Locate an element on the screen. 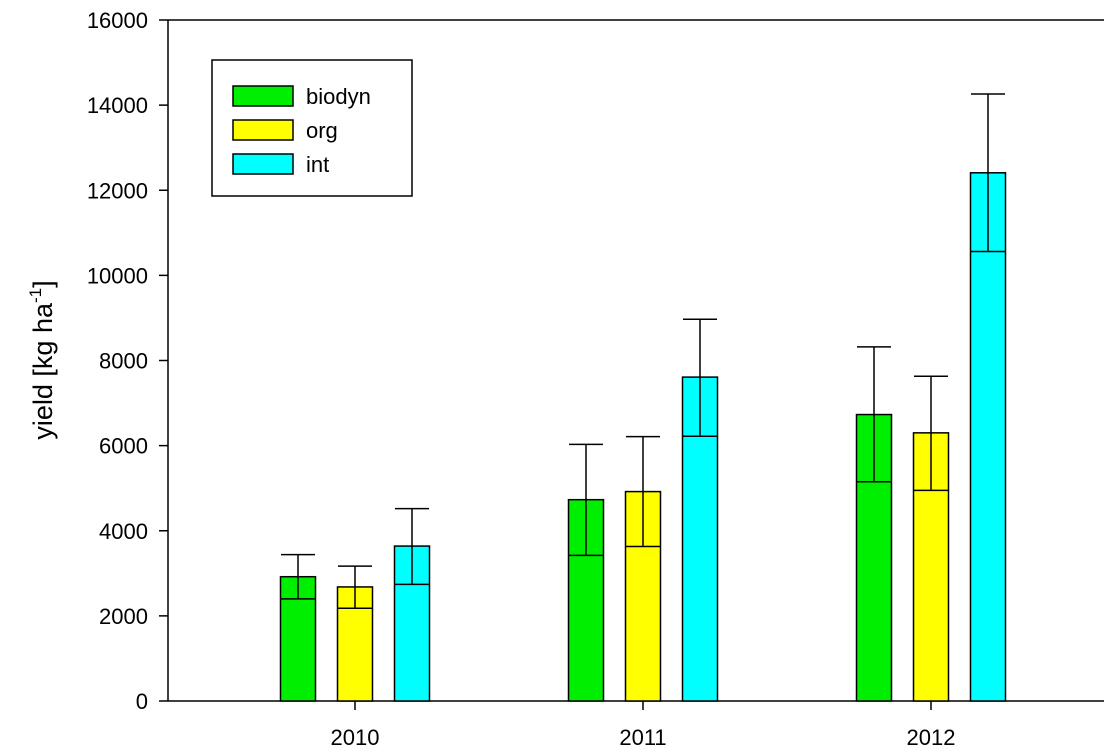 The image size is (1104, 753). y-tick-label: 2000 is located at coordinates (123, 616).